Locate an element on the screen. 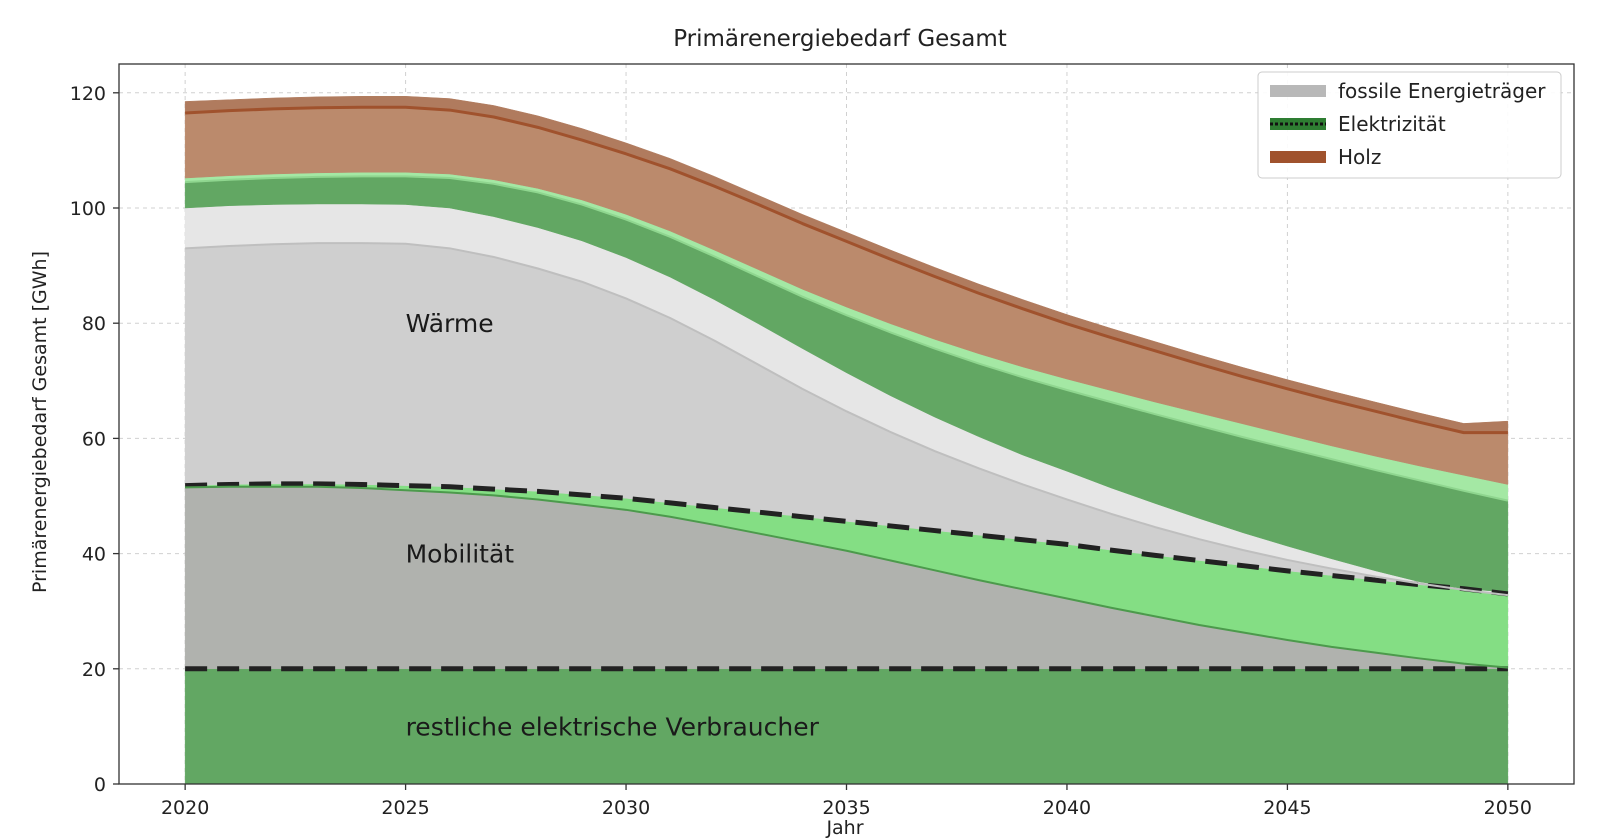 This screenshot has width=1600, height=838. region-label: Mobilität is located at coordinates (460, 554).